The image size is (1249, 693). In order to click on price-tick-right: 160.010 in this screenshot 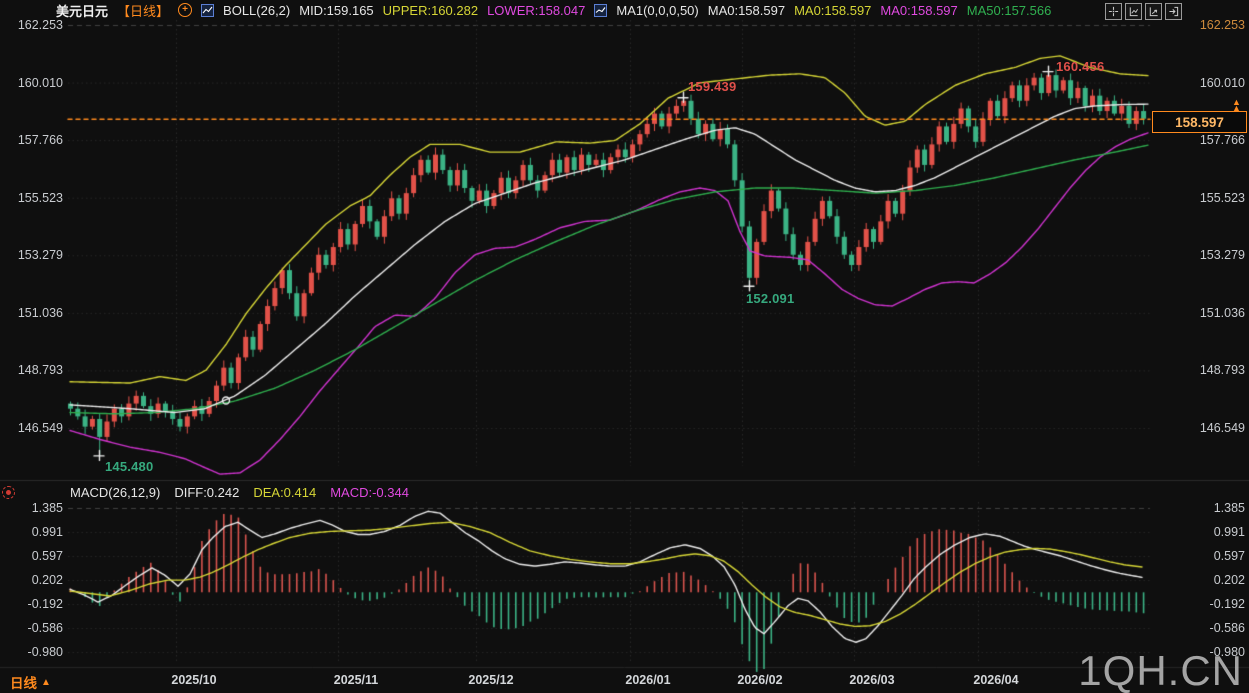, I will do `click(1222, 82)`.